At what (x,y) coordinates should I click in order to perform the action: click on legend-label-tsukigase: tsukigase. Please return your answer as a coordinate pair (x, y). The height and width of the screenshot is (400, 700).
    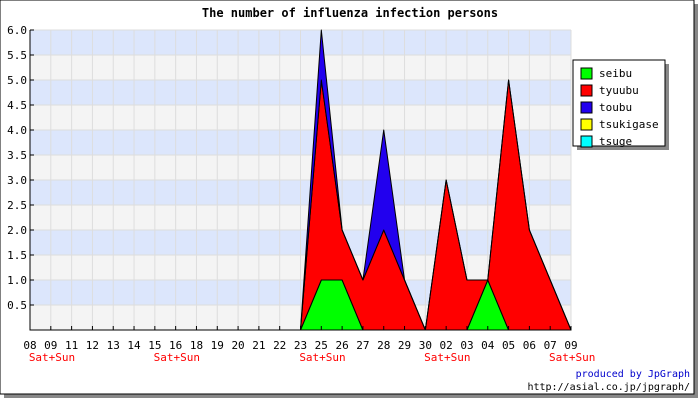
    Looking at the image, I should click on (629, 124).